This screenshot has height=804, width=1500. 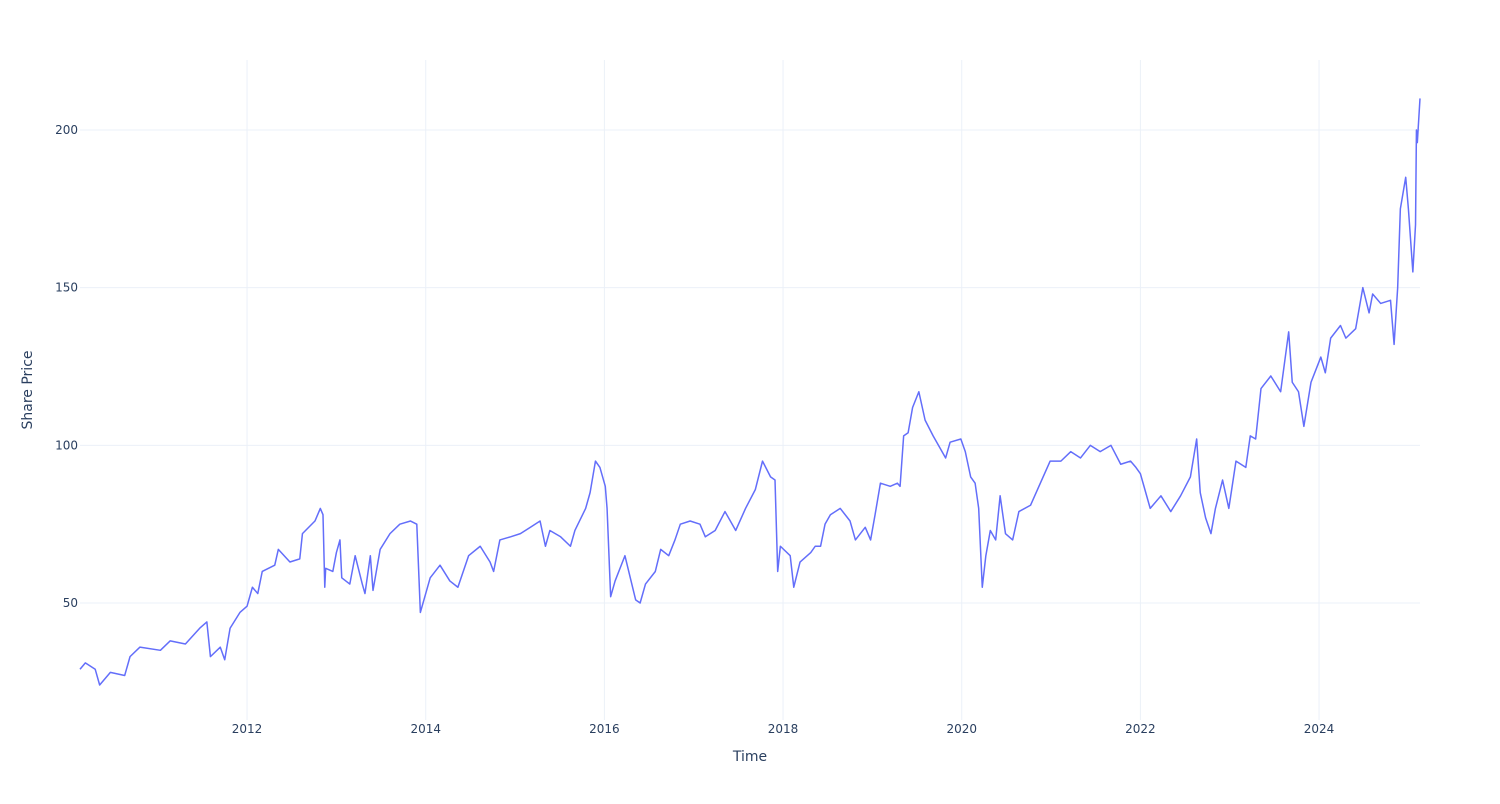 What do you see at coordinates (1140, 729) in the screenshot?
I see `x-tick-label: 2022` at bounding box center [1140, 729].